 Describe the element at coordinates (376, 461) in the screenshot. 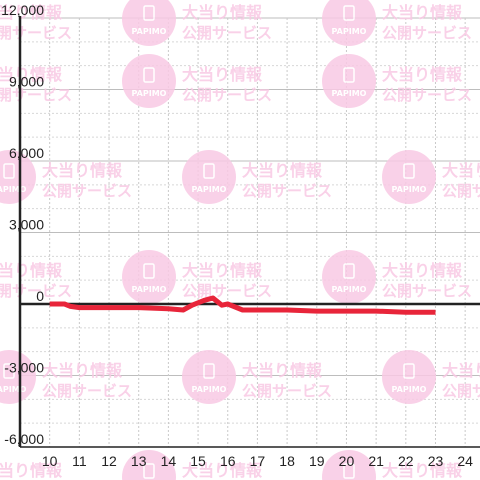

I see `x-tick-label: 21` at that location.